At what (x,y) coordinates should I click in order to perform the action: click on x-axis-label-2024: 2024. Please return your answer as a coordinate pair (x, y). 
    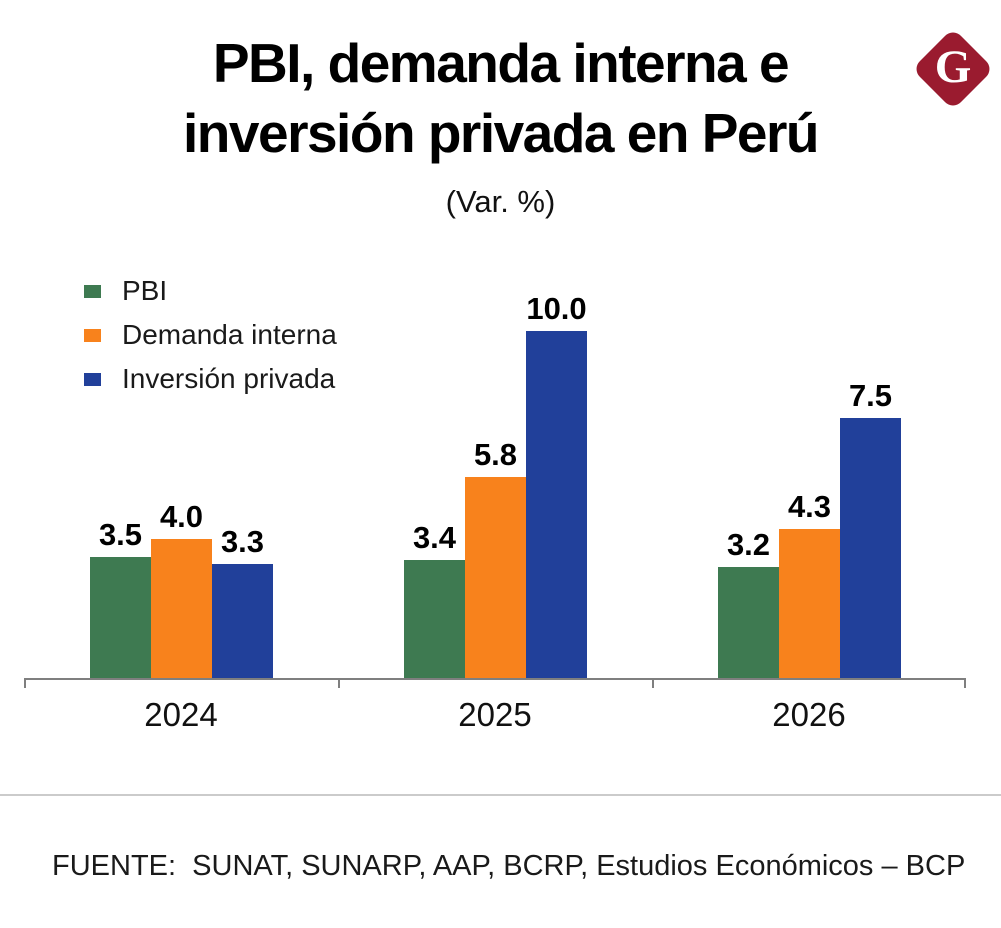
    Looking at the image, I should click on (181, 714).